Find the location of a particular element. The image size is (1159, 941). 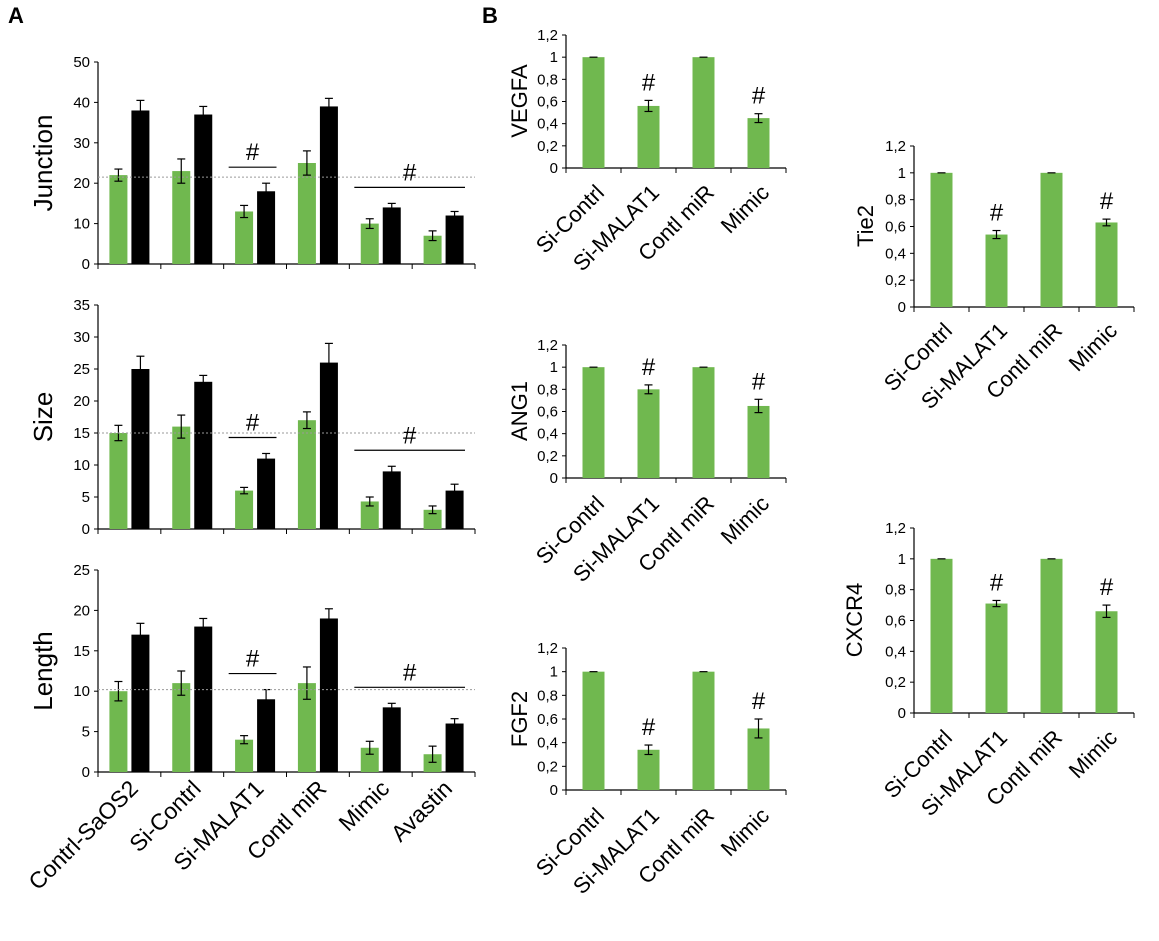

y-axis-label: ANG1 is located at coordinates (519, 411).